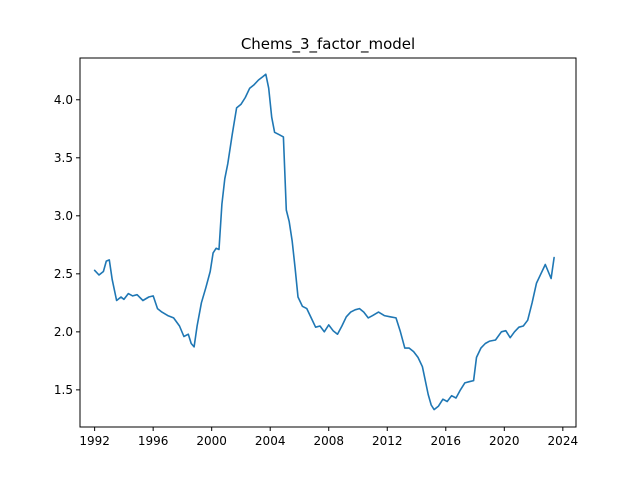 This screenshot has width=640, height=480. What do you see at coordinates (63, 216) in the screenshot?
I see `y-tick-label: 3.0` at bounding box center [63, 216].